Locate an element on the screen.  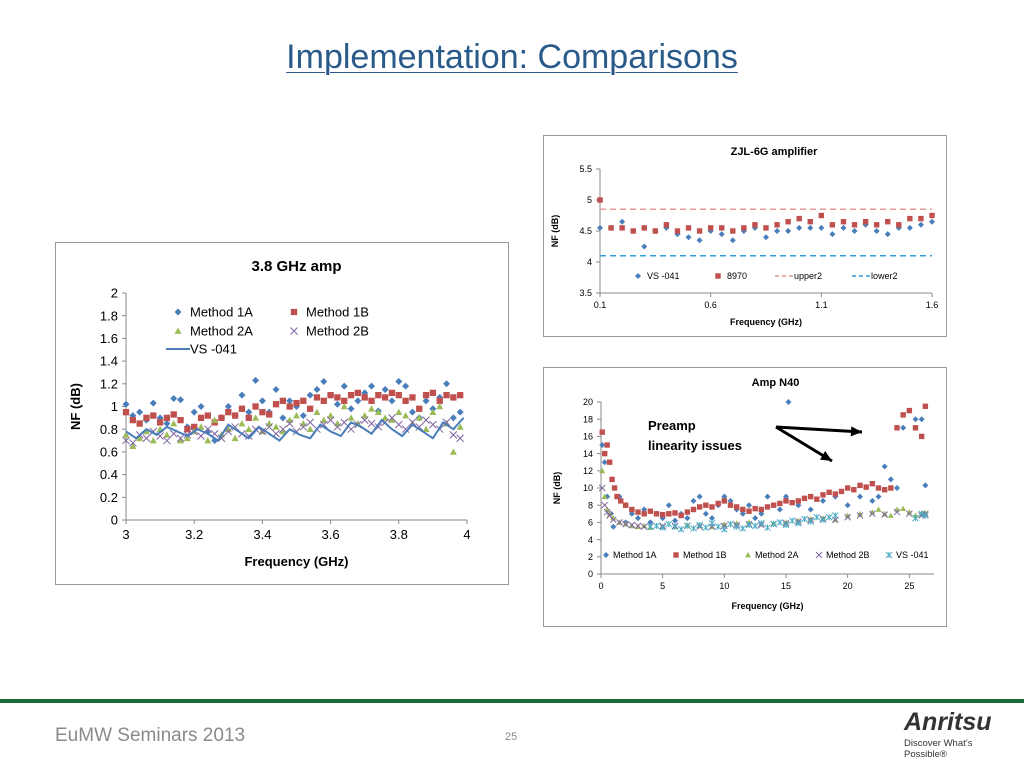
legend-symbol-method-2a is located at coordinates (178, 330).